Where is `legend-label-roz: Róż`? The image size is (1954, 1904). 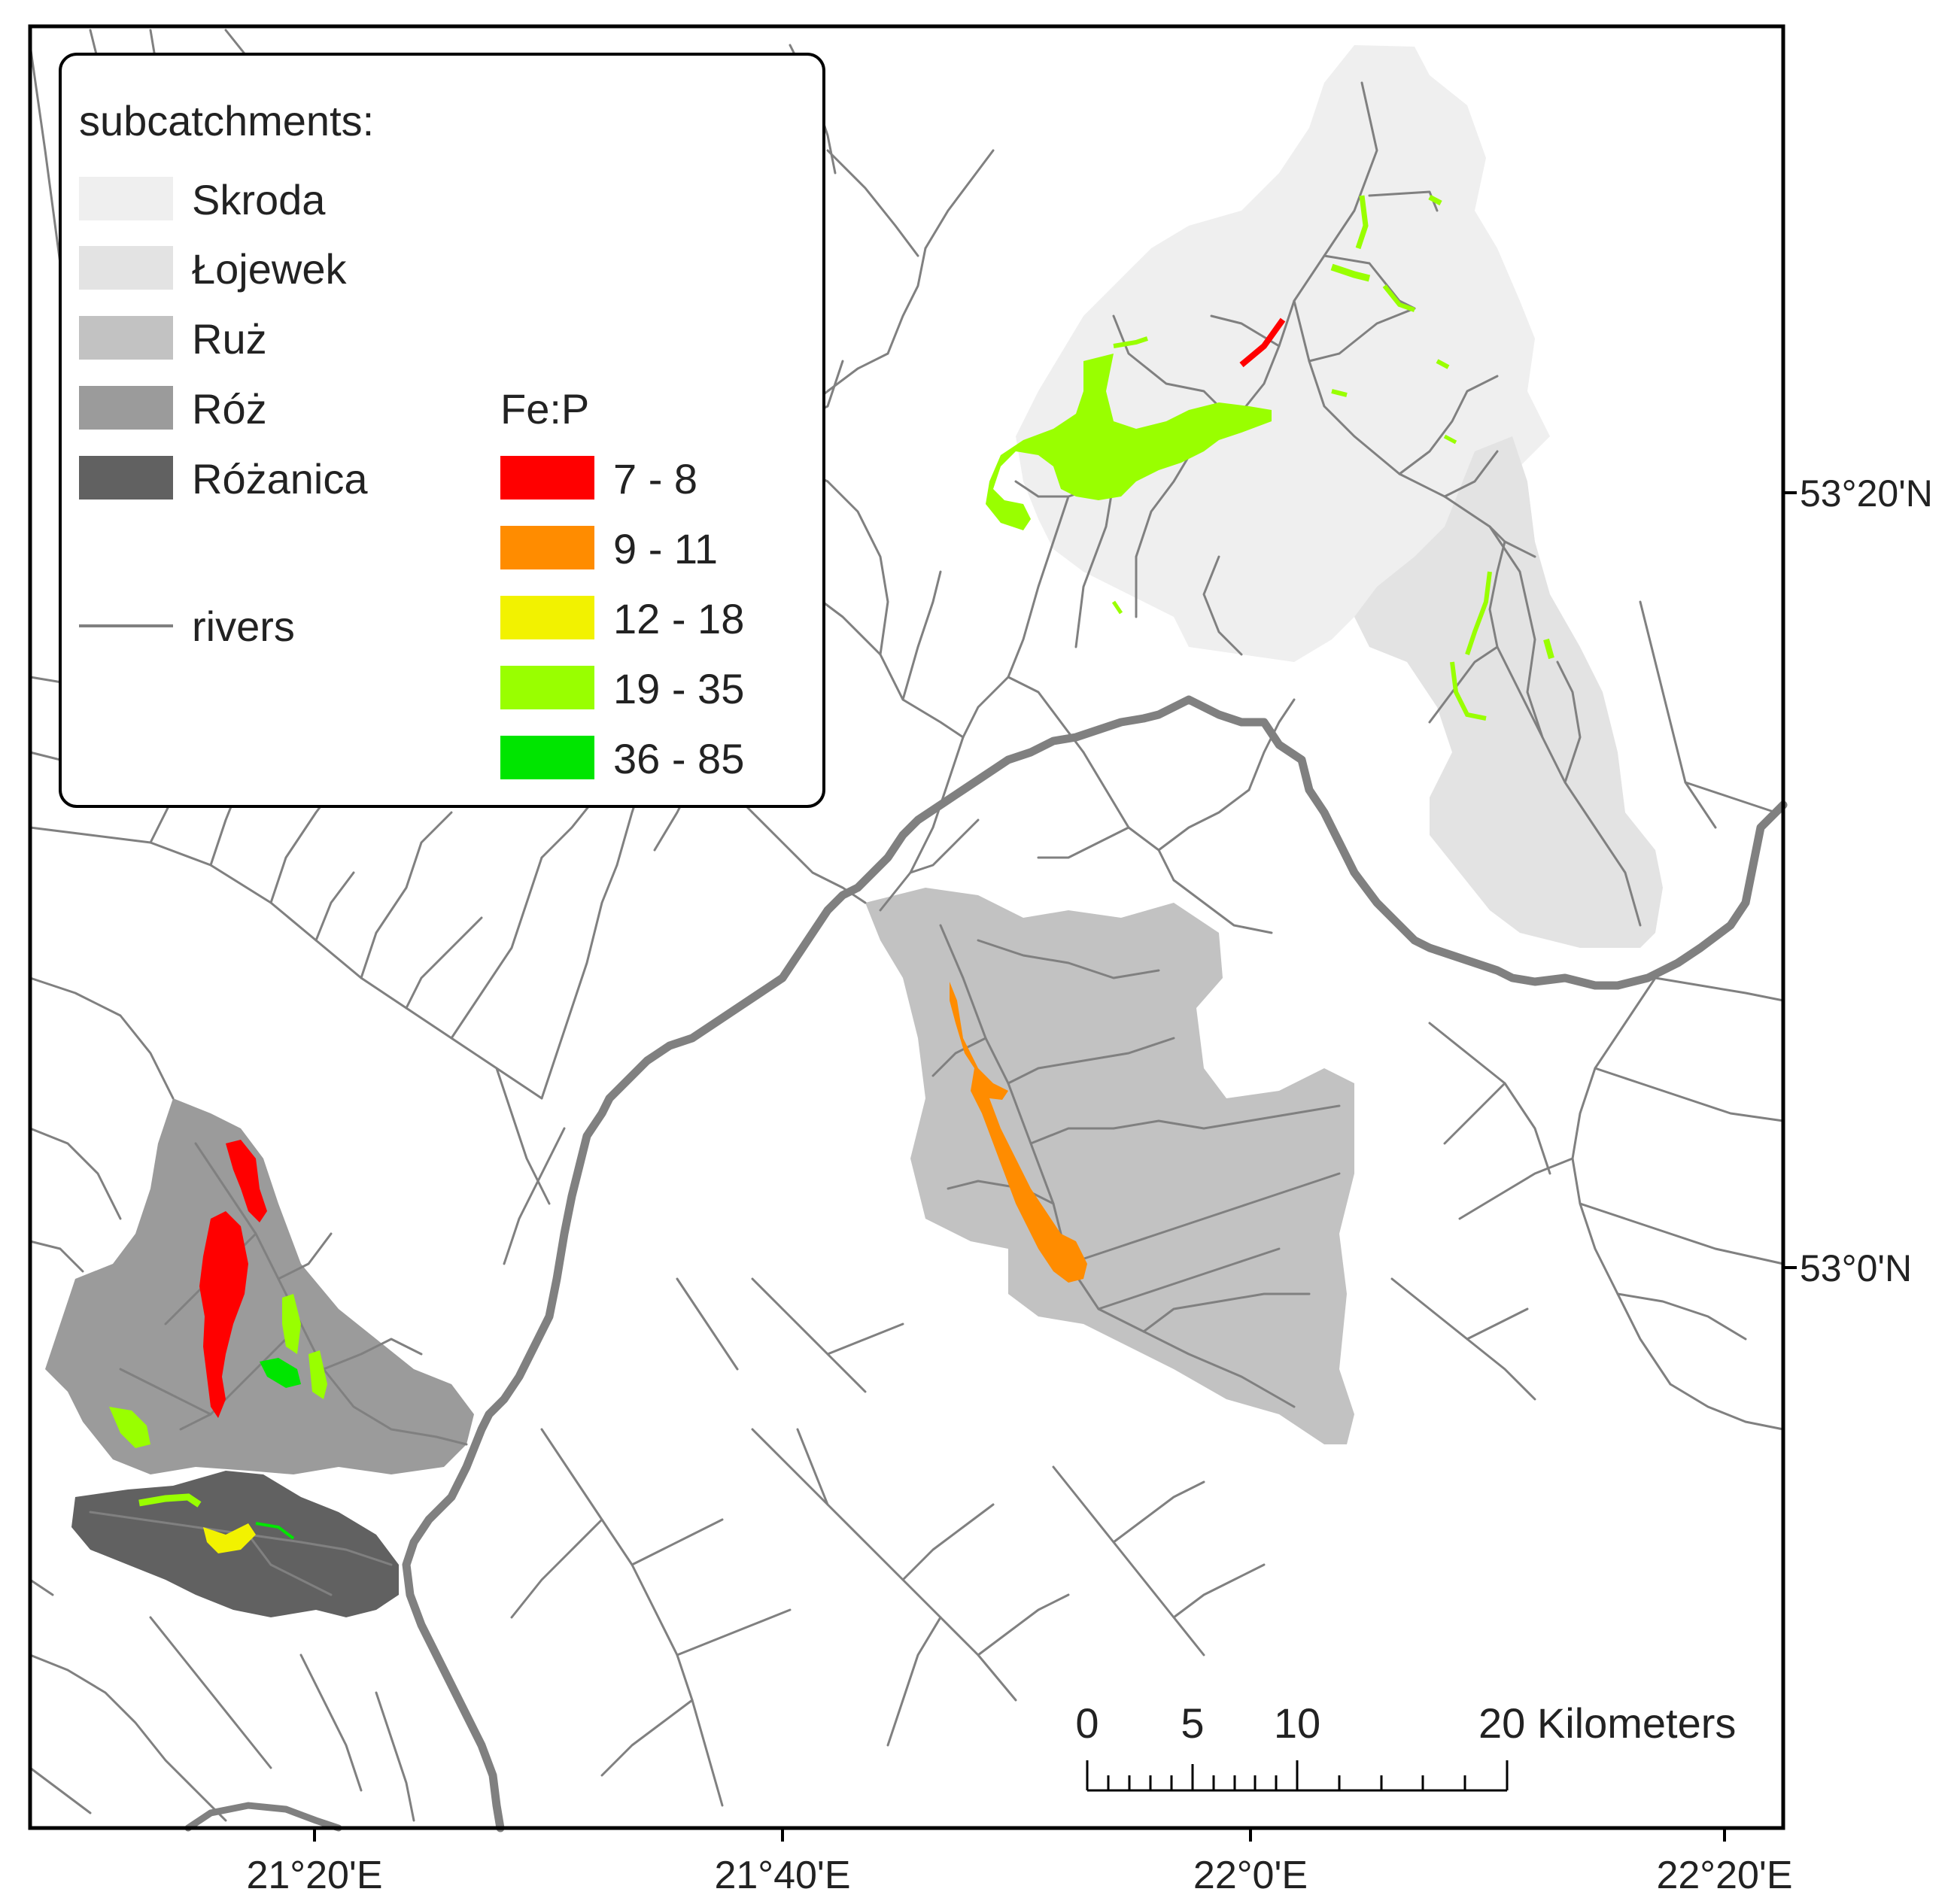
legend-label-roz: Róż is located at coordinates (230, 409).